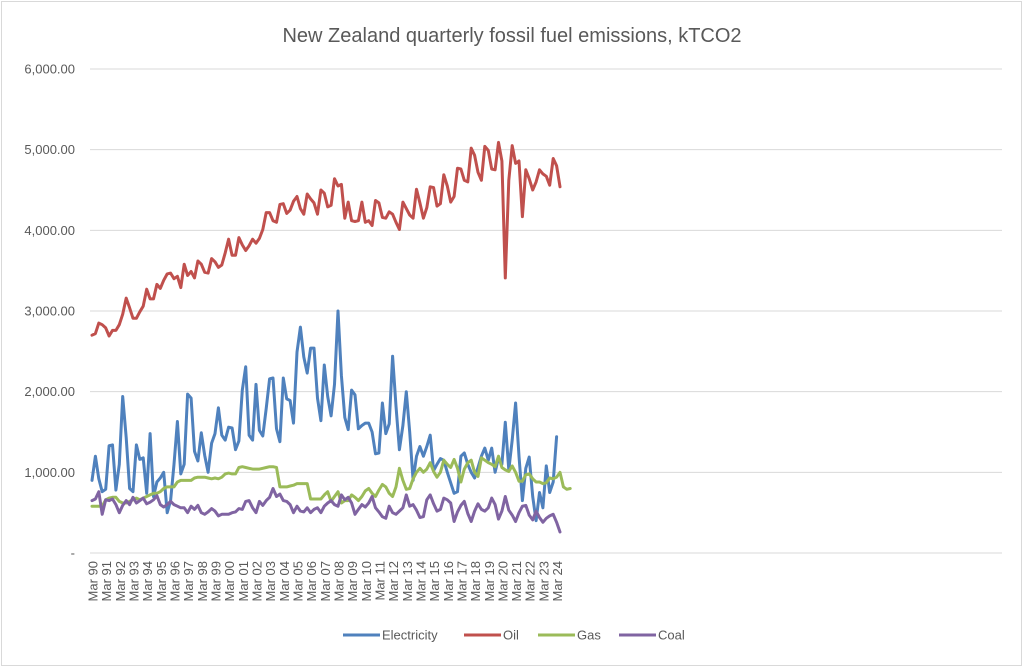 This screenshot has width=1023, height=667. I want to click on x-tick-label: Mar 98, so click(202, 581).